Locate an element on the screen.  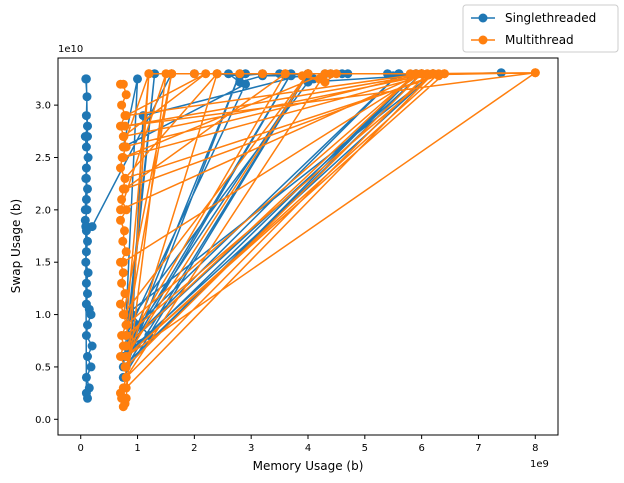
x-tick-label: 0 is located at coordinates (81, 448).